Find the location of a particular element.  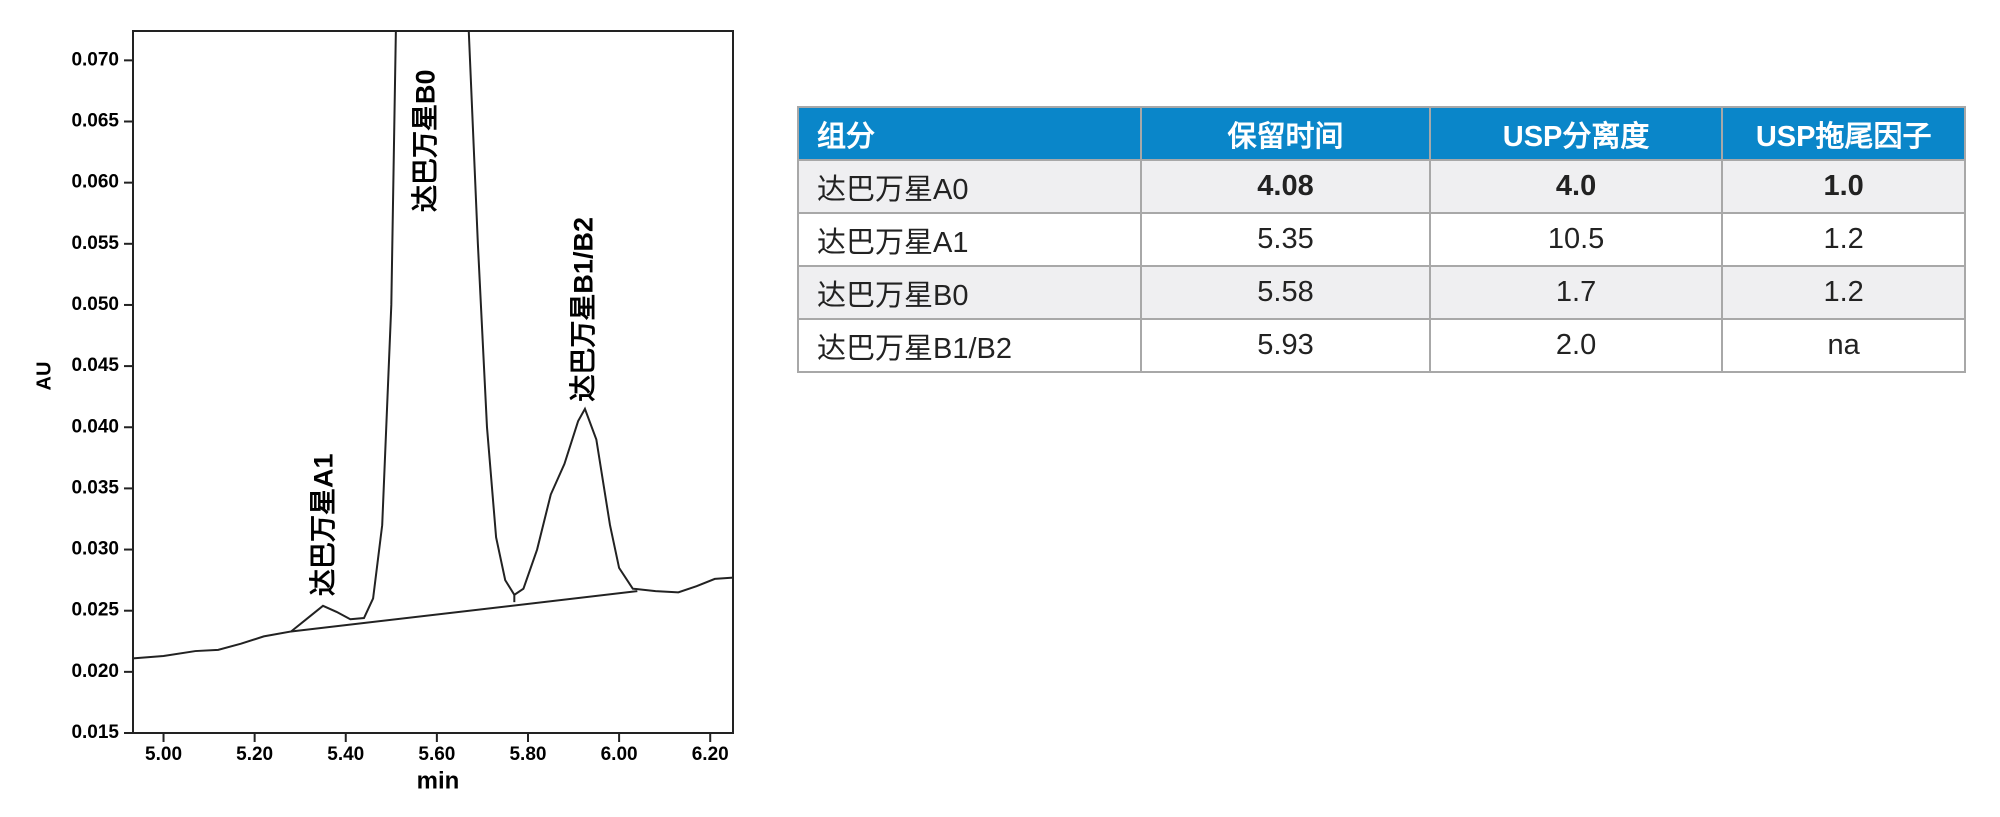

peak-label: 达巴万星A1 is located at coordinates (323, 525).